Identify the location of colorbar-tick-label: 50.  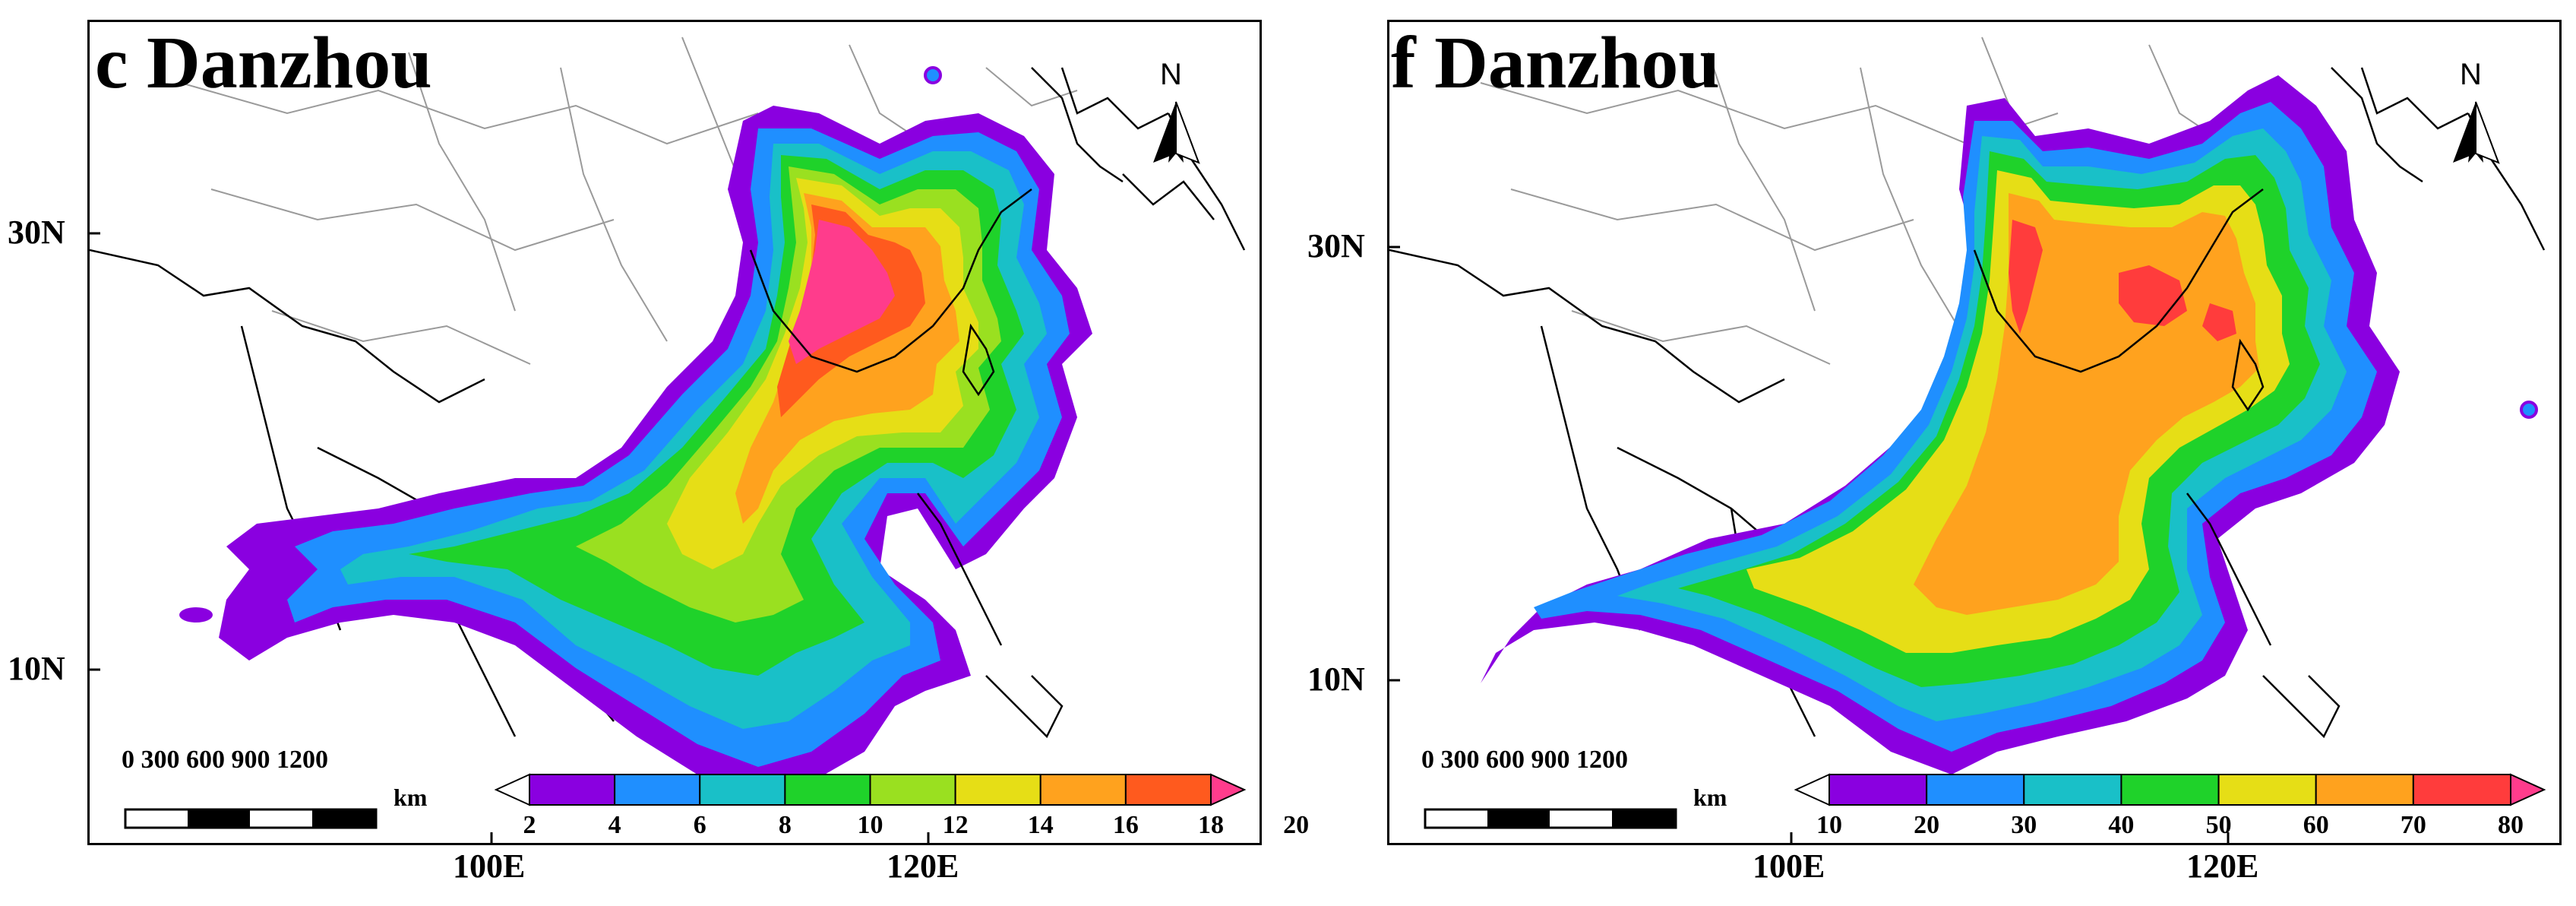
(2218, 825).